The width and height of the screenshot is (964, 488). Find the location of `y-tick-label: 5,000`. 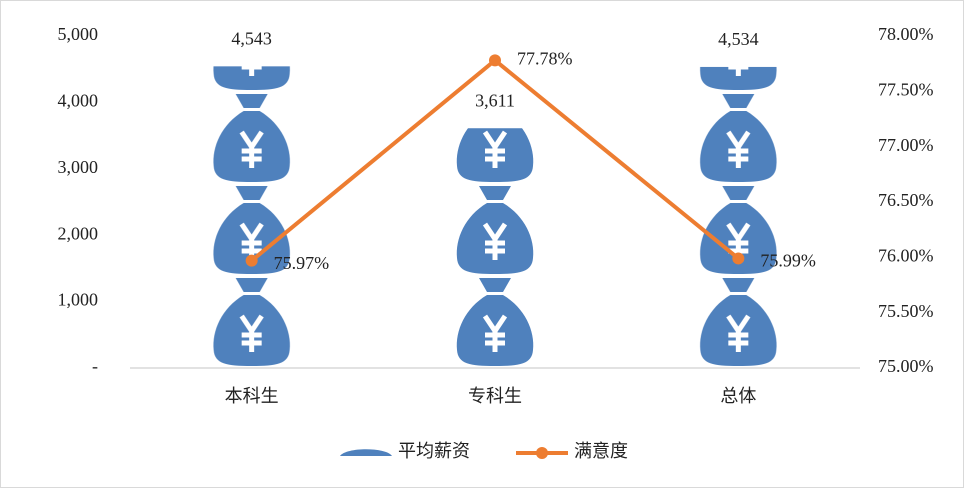

y-tick-label: 5,000 is located at coordinates (78, 34).